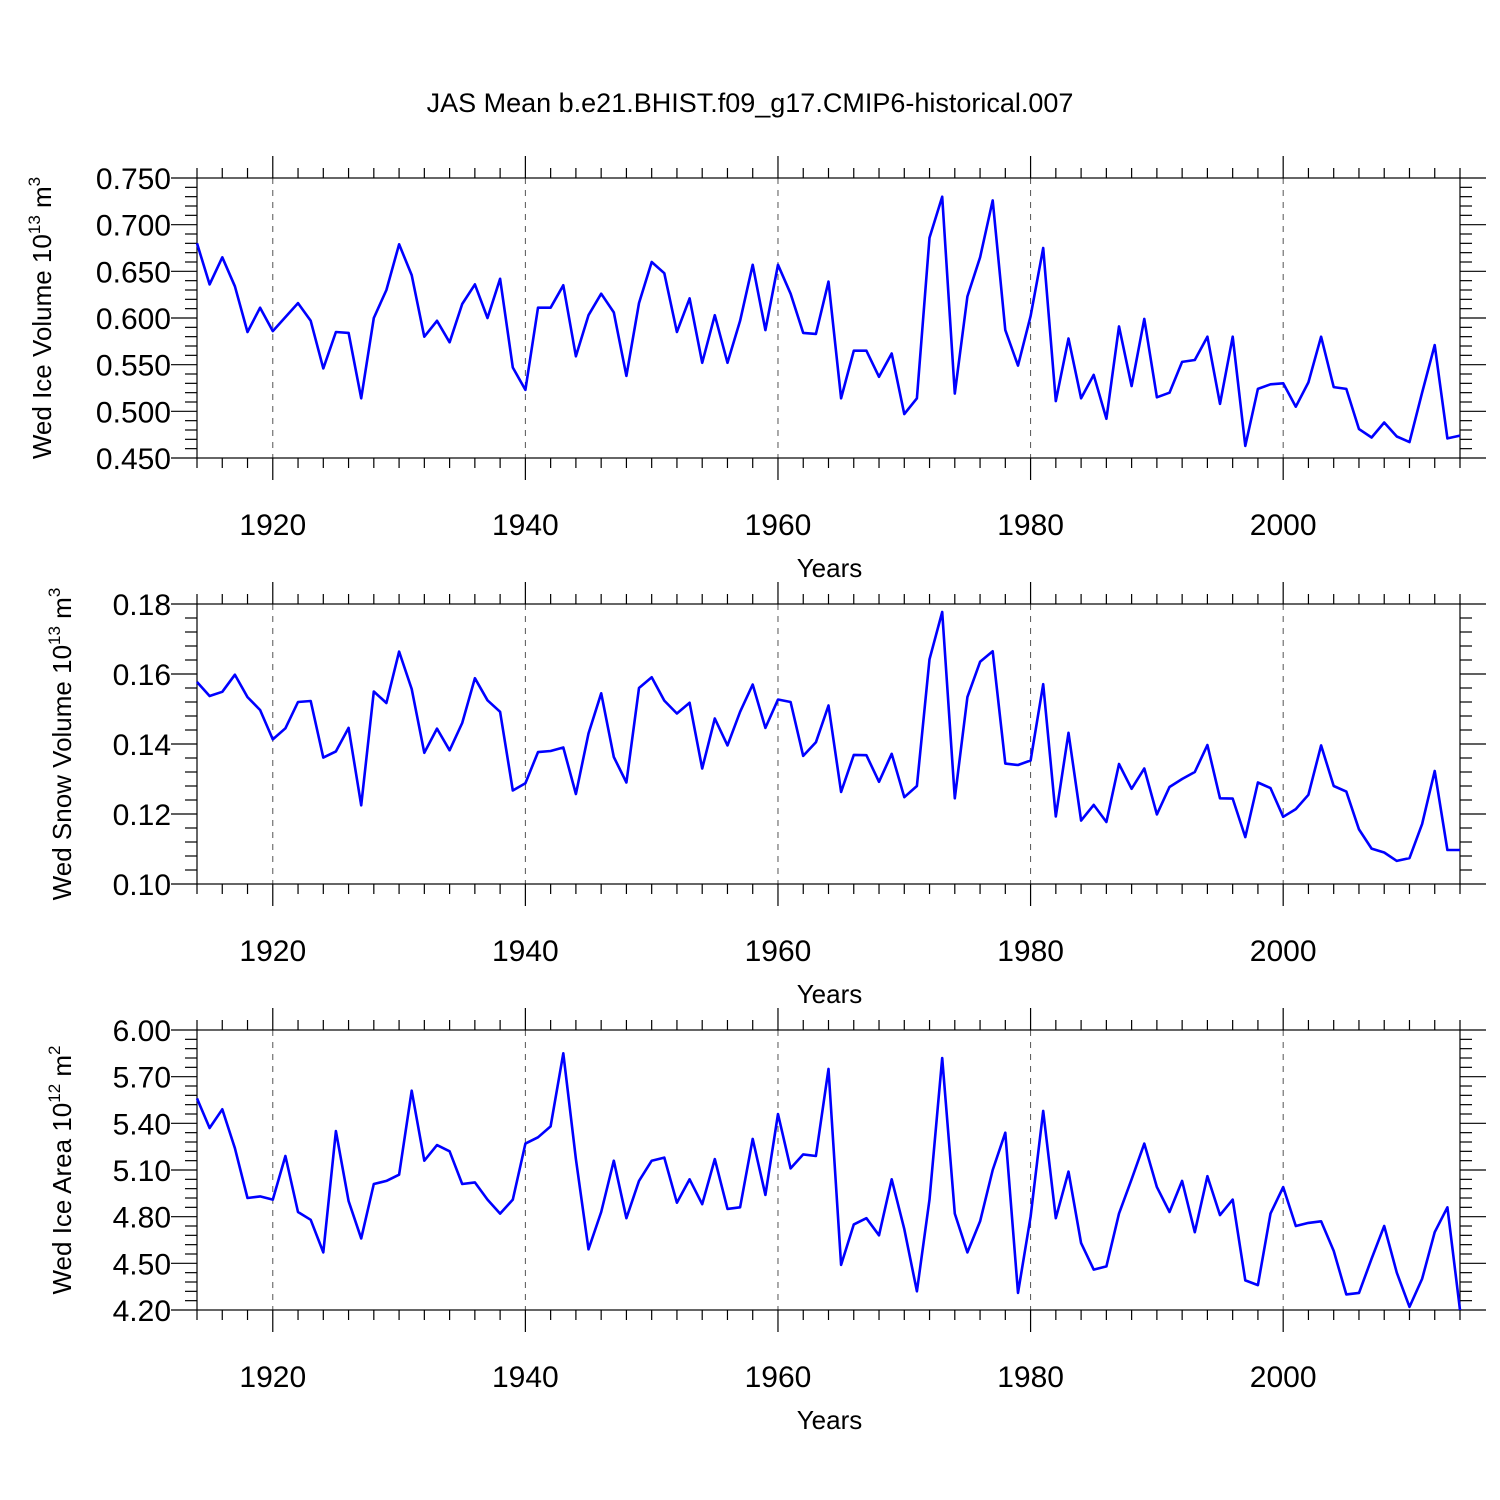  What do you see at coordinates (62, 1199) in the screenshot?
I see `y-axis-title-text: Wed Ice Area 10` at bounding box center [62, 1199].